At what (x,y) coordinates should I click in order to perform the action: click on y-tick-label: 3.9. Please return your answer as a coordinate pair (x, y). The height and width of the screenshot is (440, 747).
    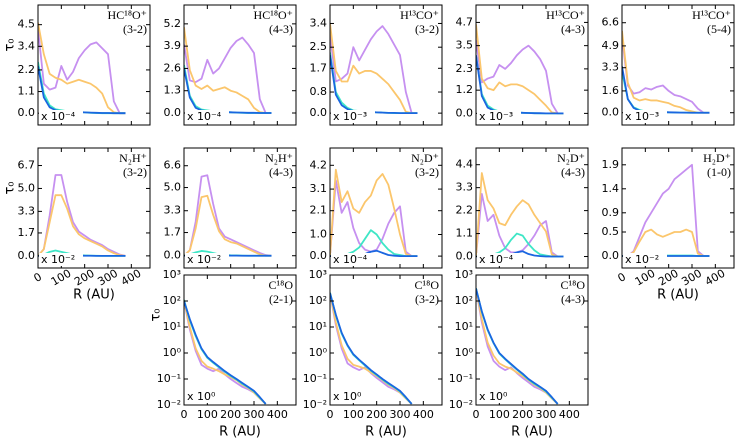
    Looking at the image, I should click on (173, 45).